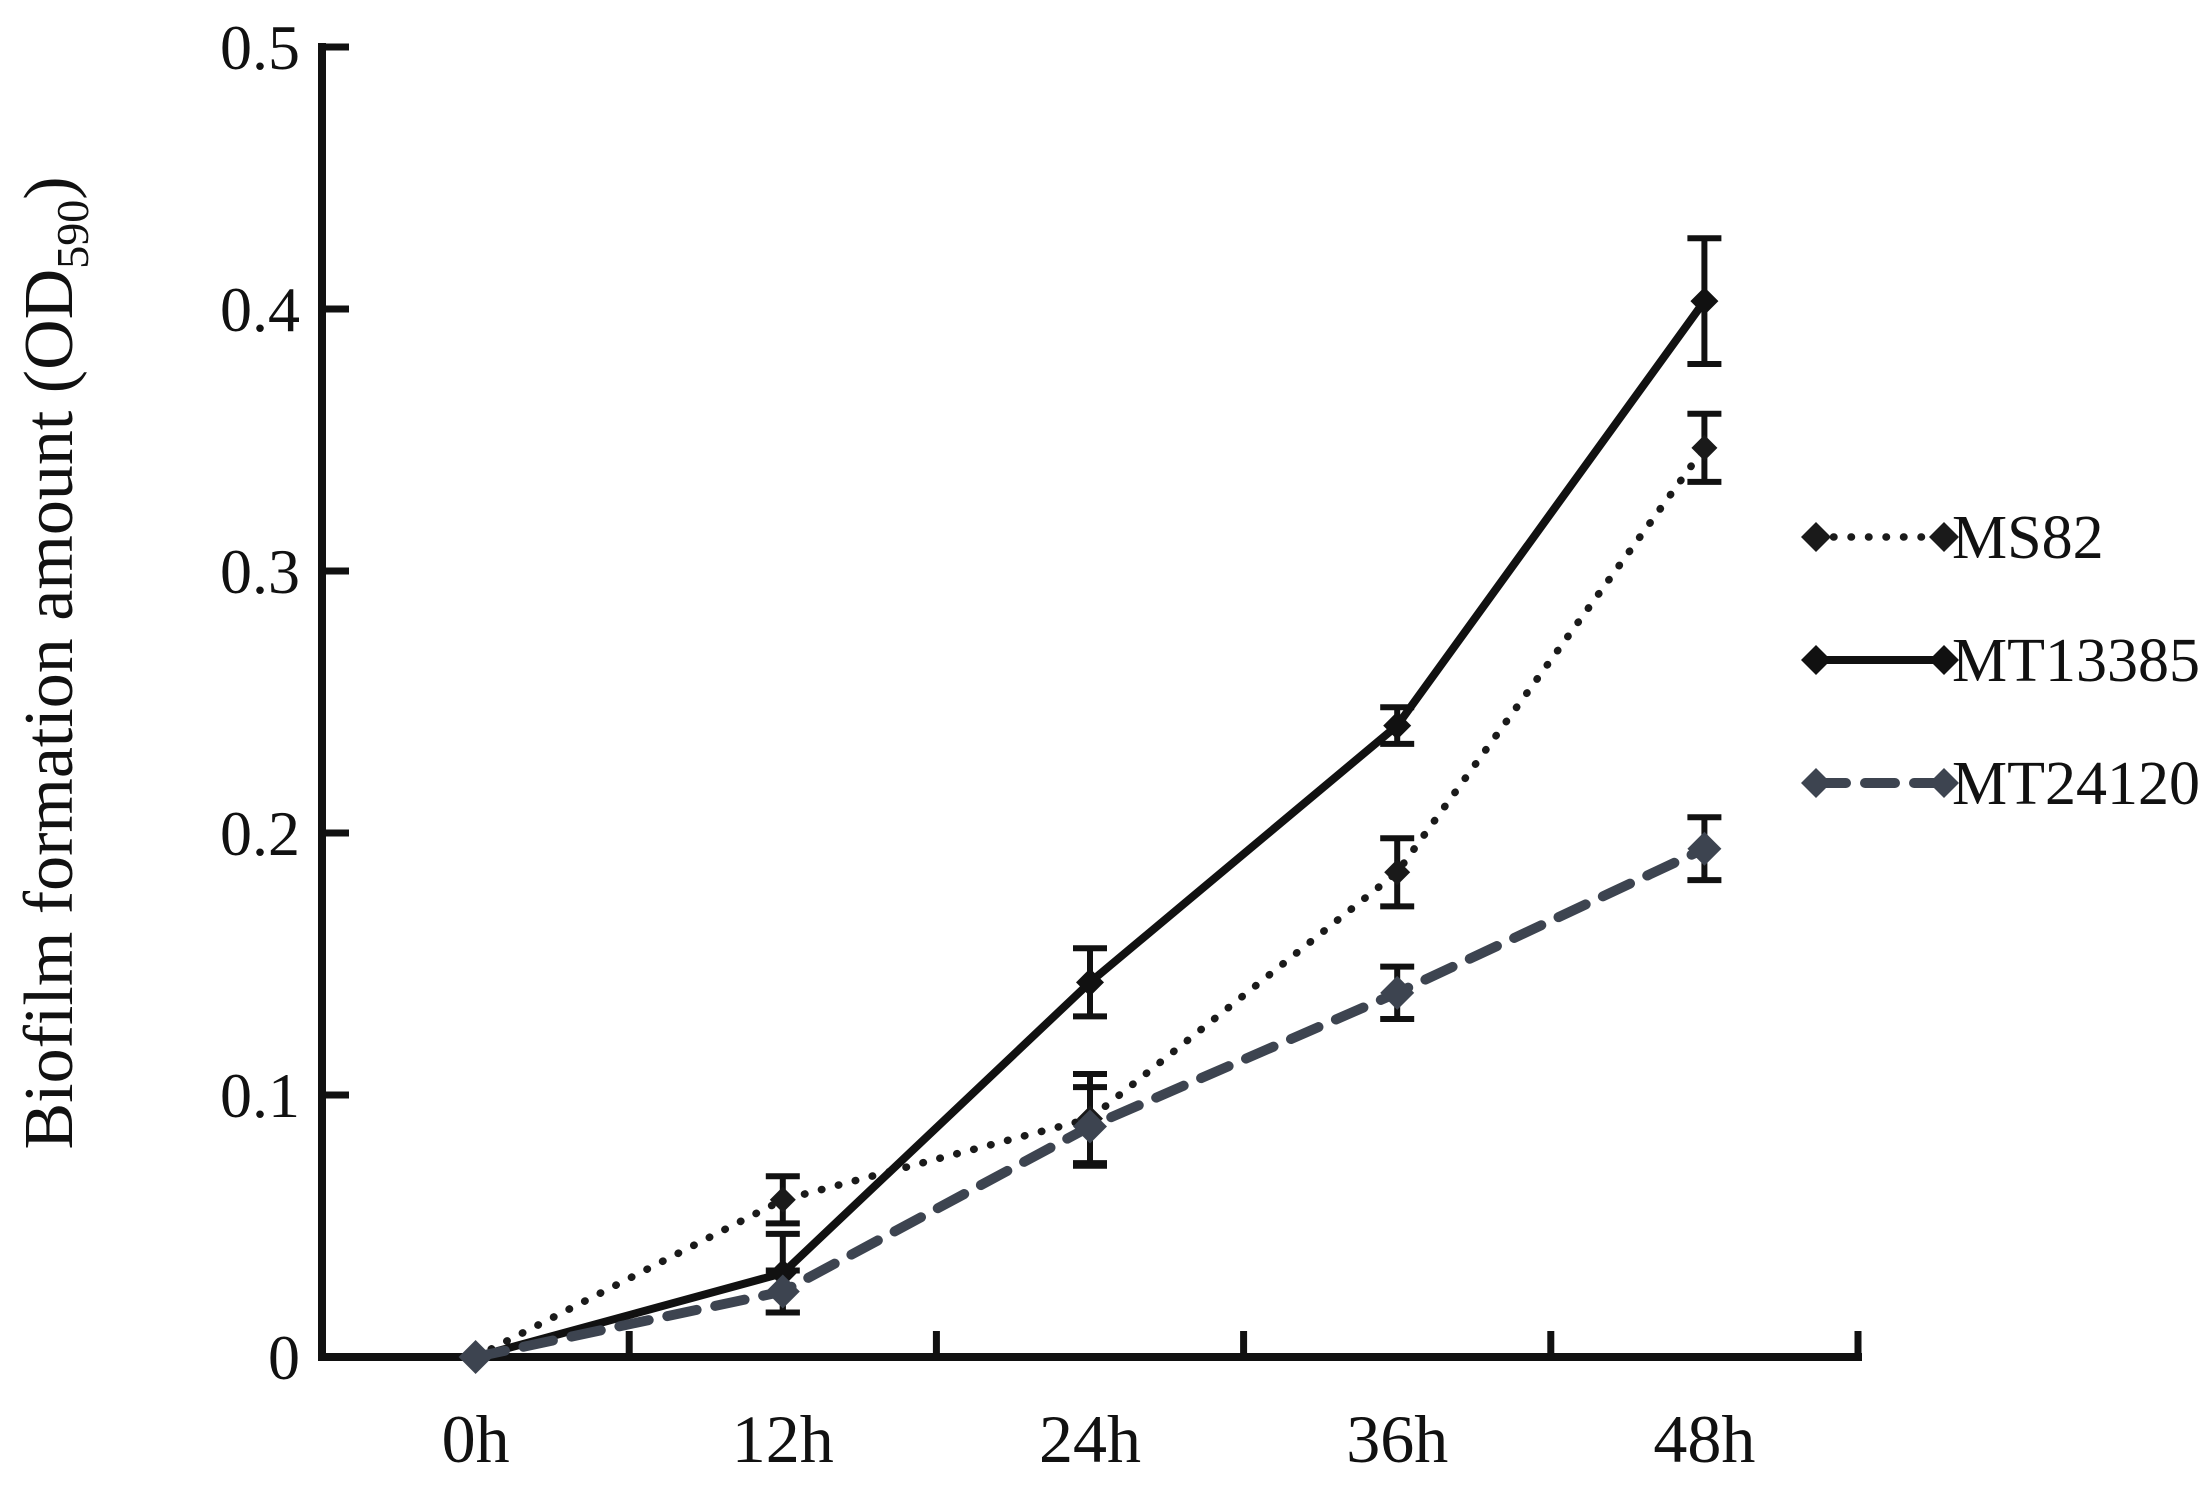  I want to click on legend: MS82 MT13385 MT24120, so click(1999, 661).